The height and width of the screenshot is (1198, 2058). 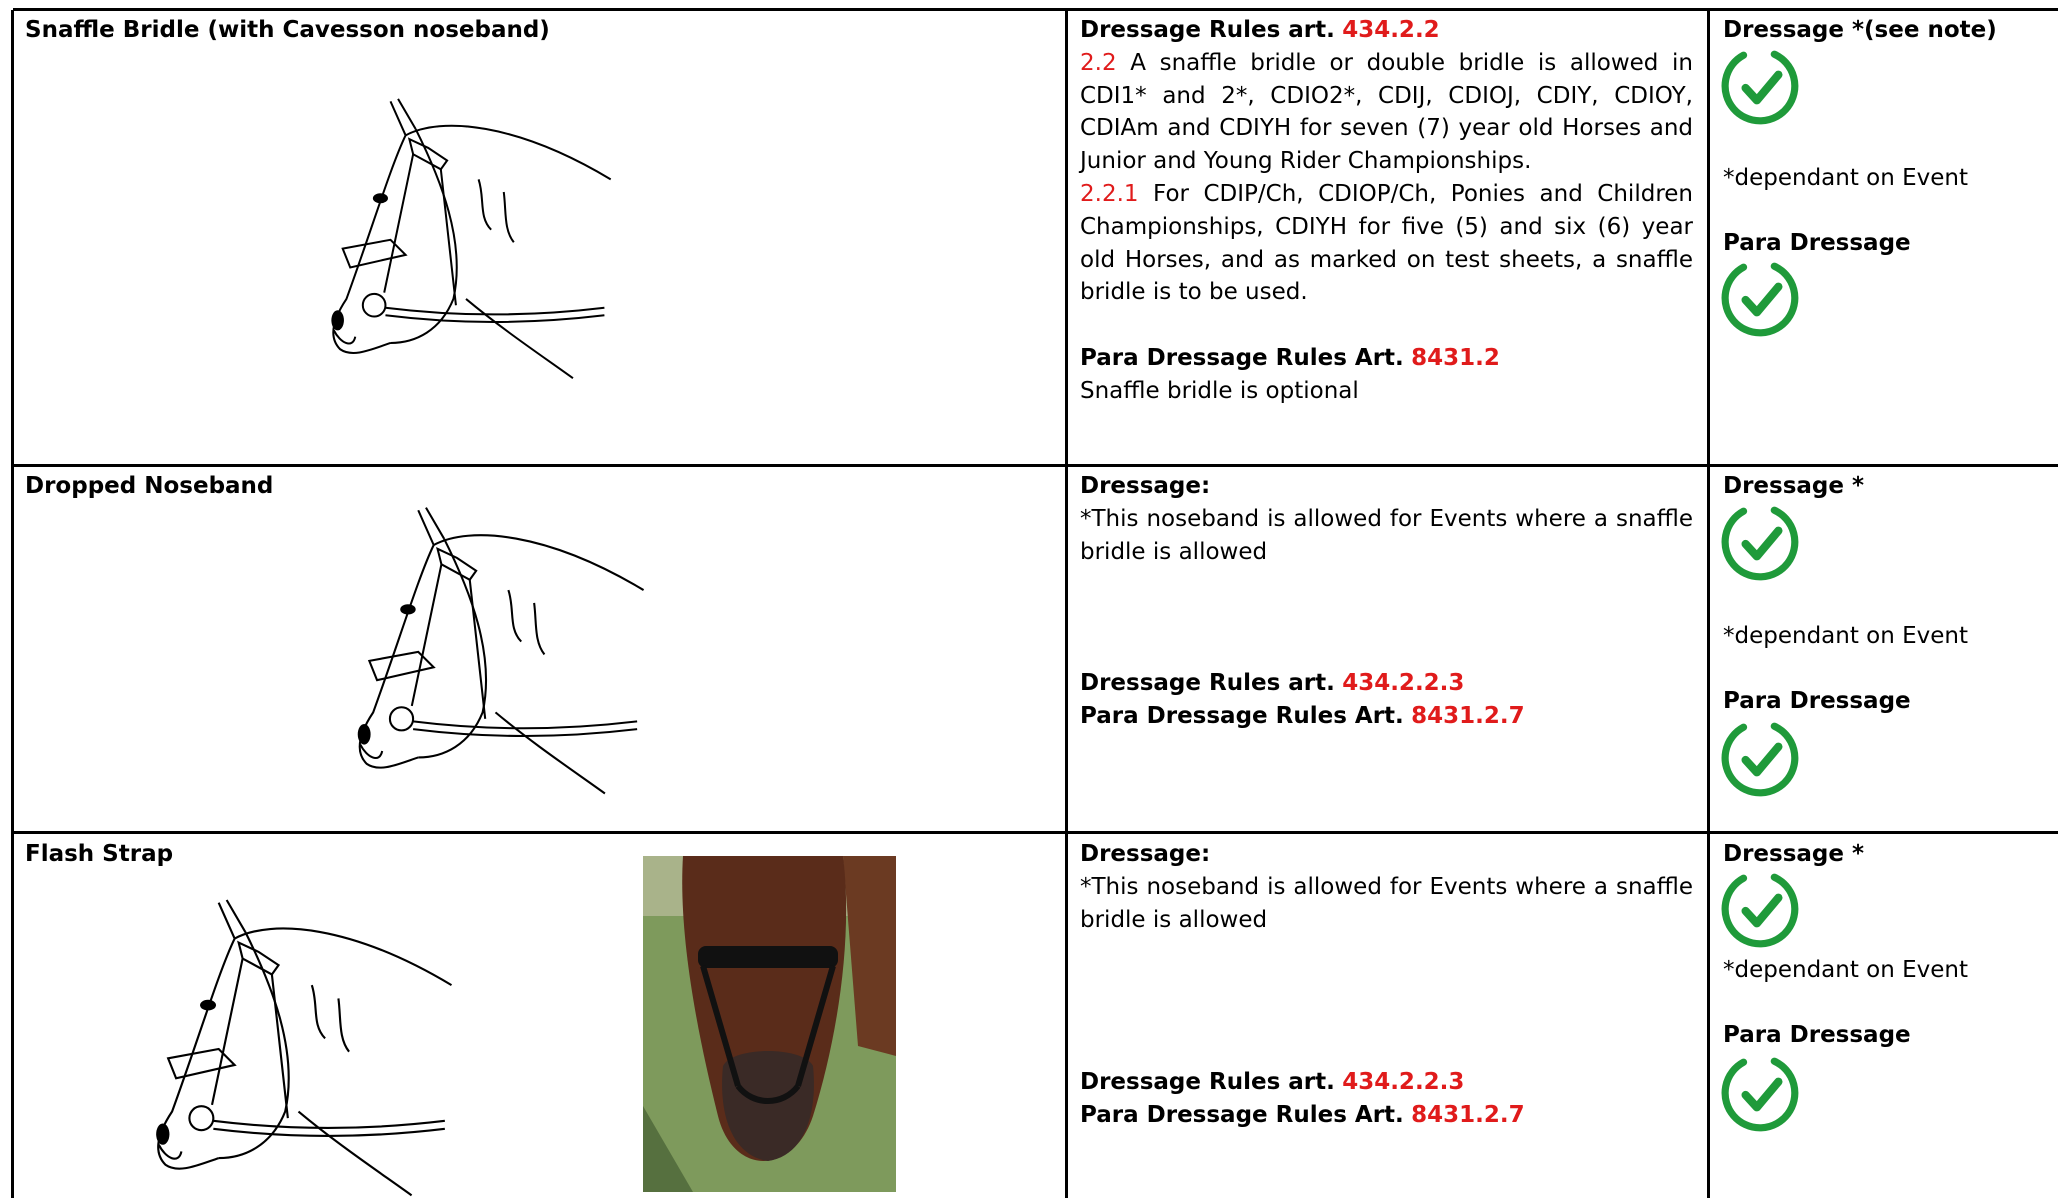 I want to click on item-title-text: Snaffle Bridle (with Cavesson noseband), so click(x=287, y=30).